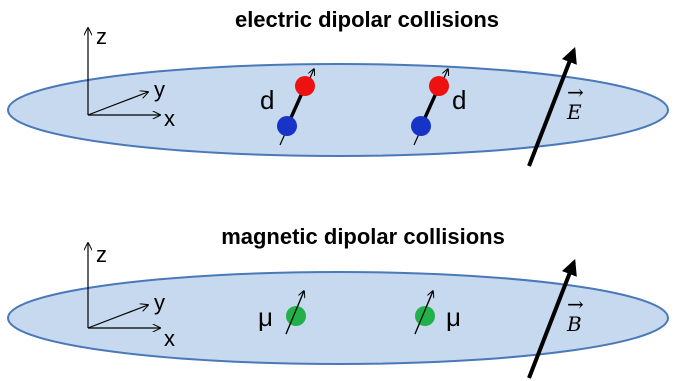 This screenshot has width=679, height=381. I want to click on magnetic-field: B →, so click(555, 319).